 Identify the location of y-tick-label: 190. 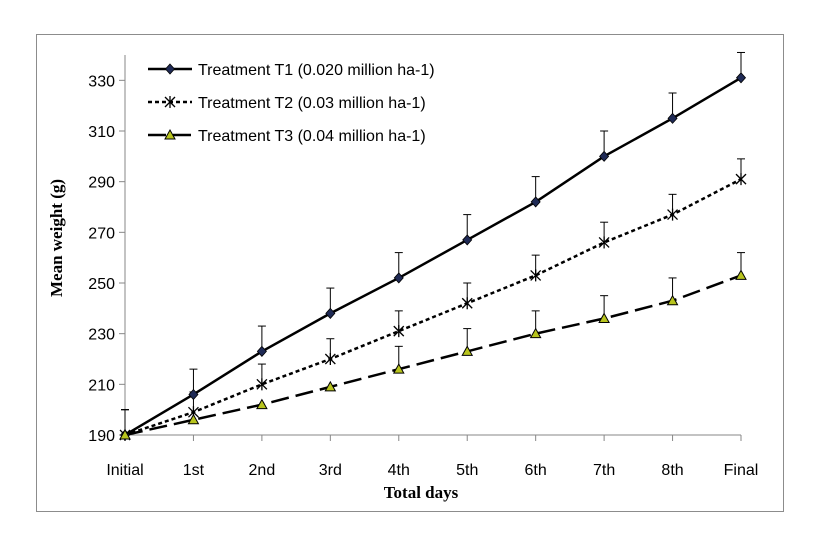
(101, 436).